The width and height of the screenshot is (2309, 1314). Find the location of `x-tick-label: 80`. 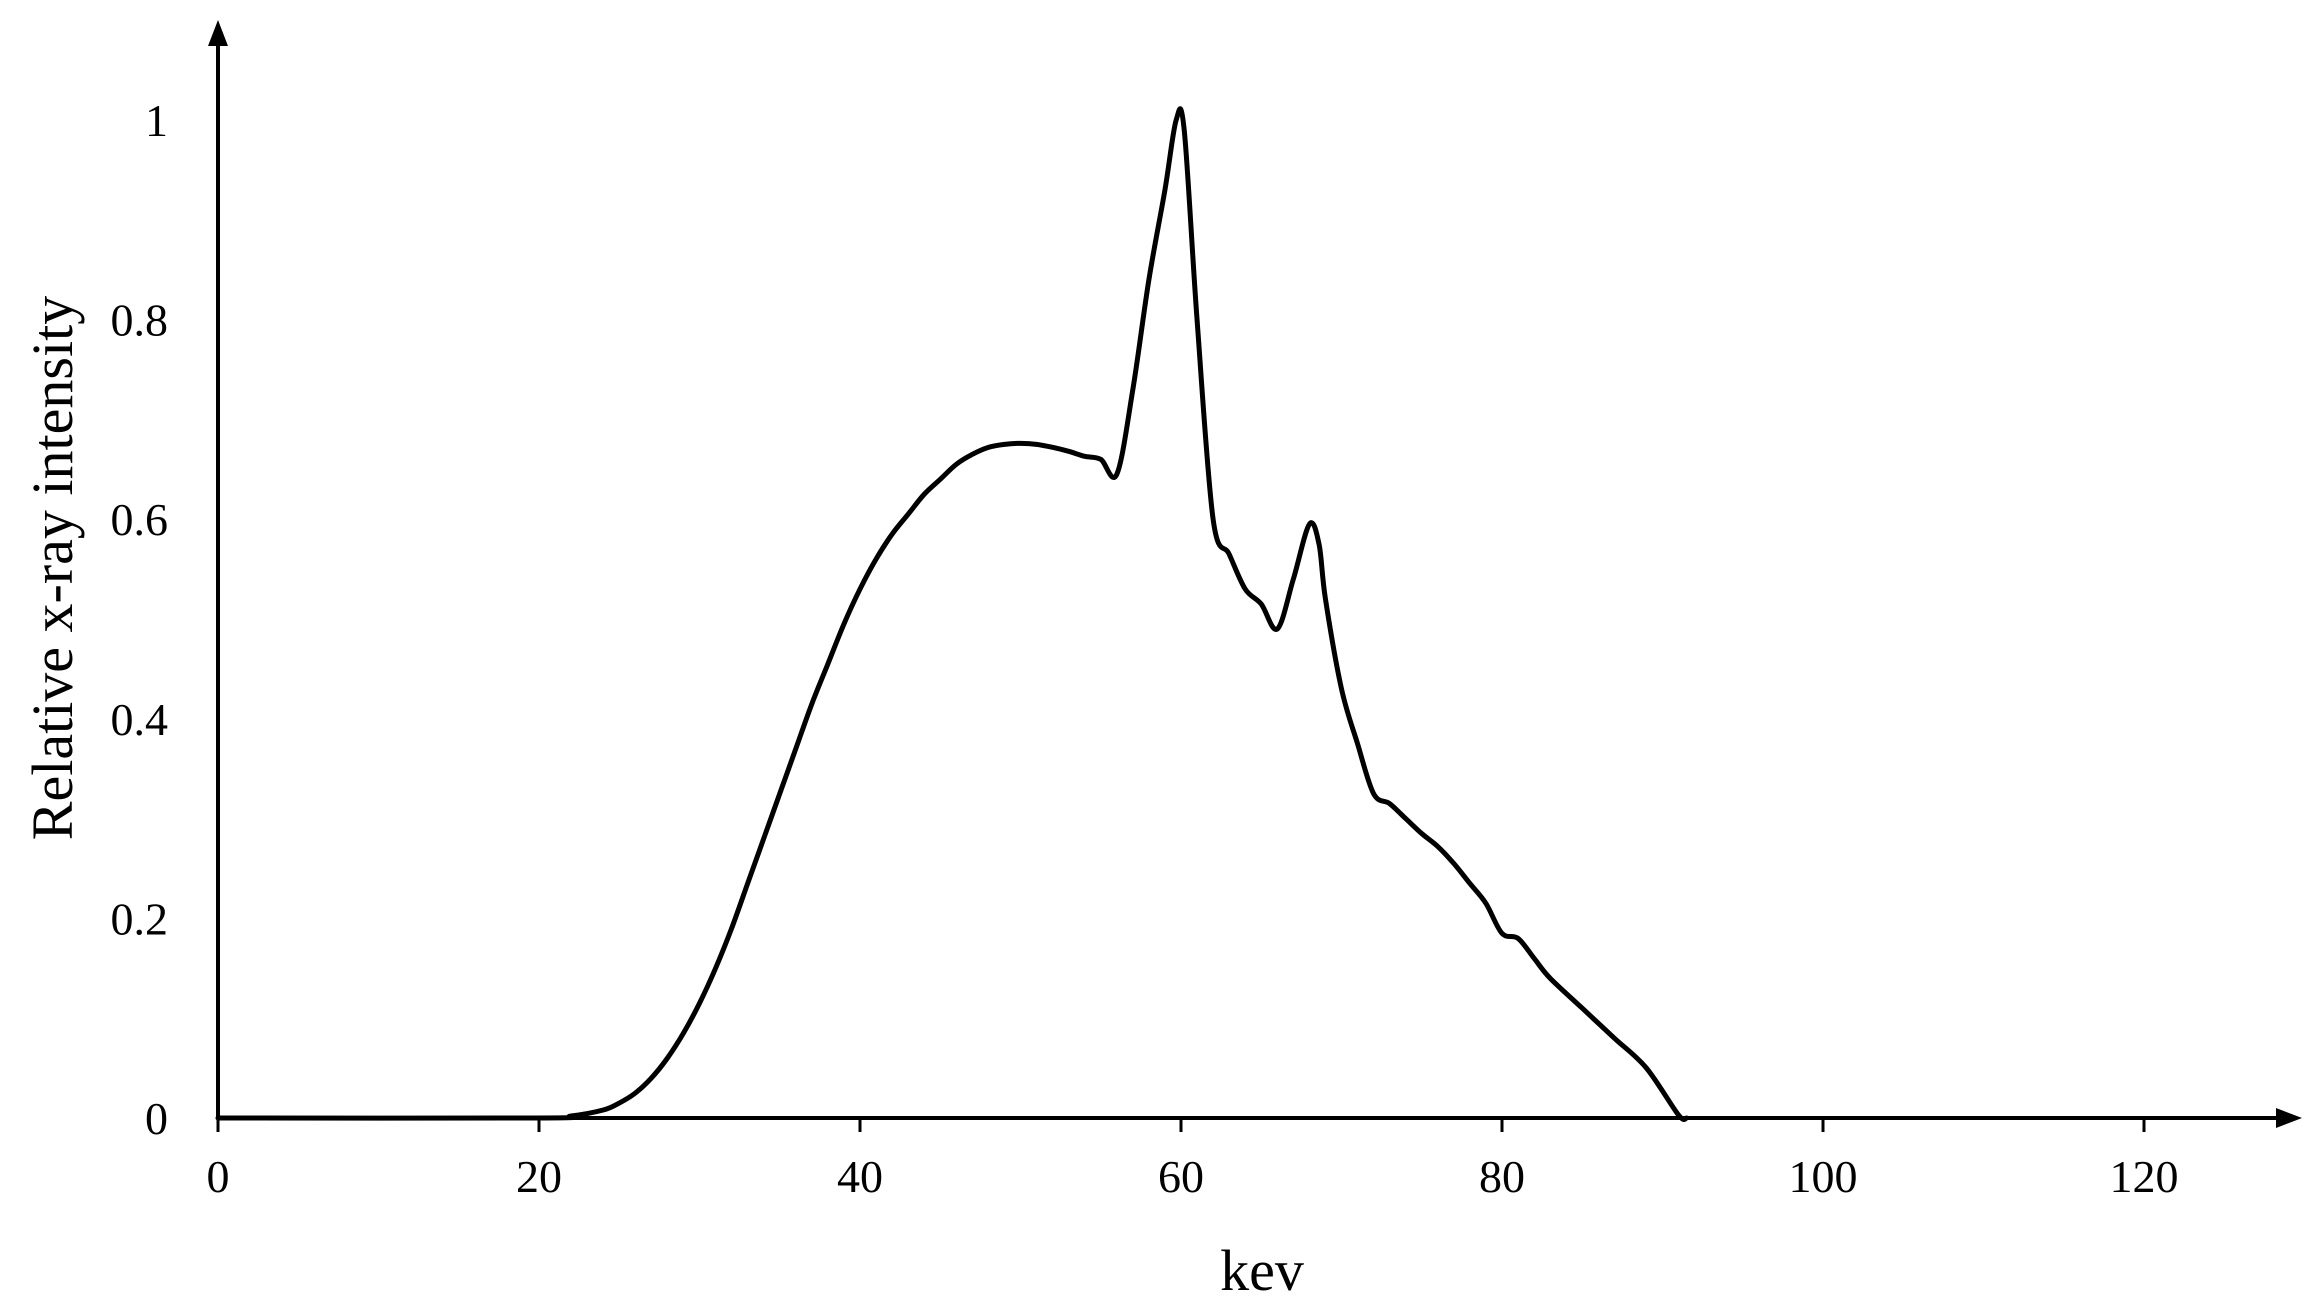

x-tick-label: 80 is located at coordinates (1502, 1176).